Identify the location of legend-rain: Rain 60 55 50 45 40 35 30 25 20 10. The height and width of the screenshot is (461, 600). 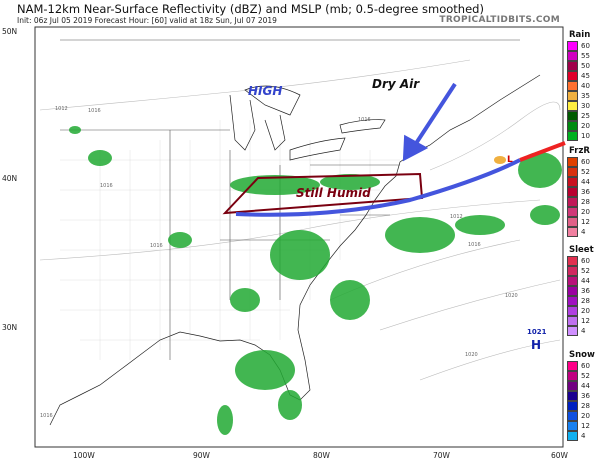
(583, 85).